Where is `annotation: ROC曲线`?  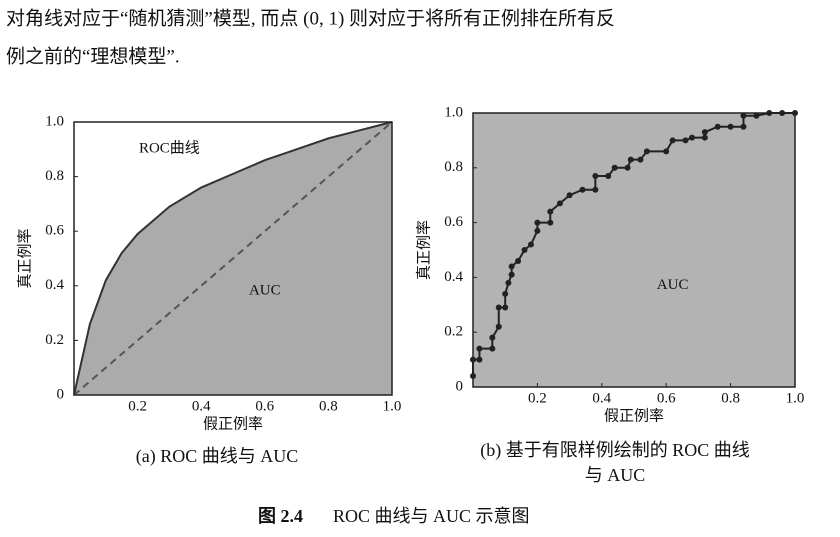
annotation: ROC曲线 is located at coordinates (169, 148).